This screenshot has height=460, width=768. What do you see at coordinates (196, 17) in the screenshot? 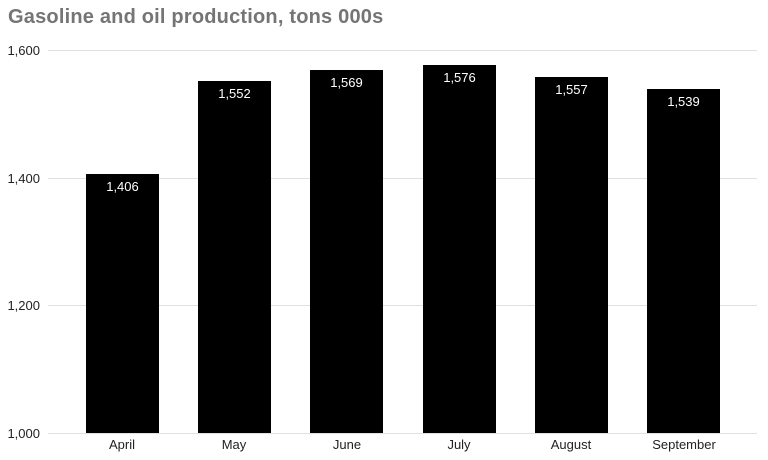
I see `chart-title: Gasoline and oil production, tons 000s` at bounding box center [196, 17].